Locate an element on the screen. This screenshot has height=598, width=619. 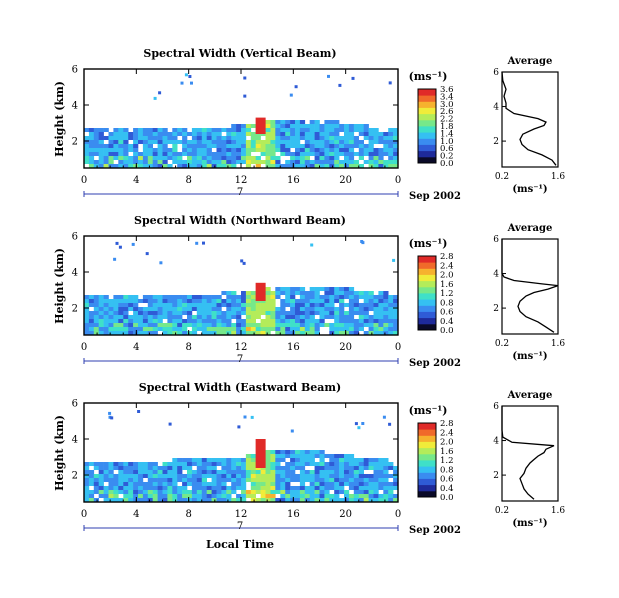
x-tick-label: 0 is located at coordinates (398, 514).